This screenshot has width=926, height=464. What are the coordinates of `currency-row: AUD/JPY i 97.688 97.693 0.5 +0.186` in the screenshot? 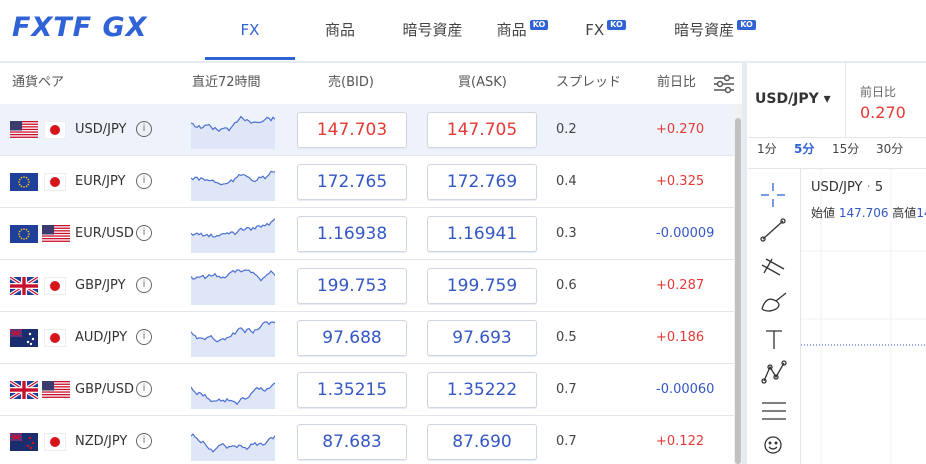 It's located at (367, 338).